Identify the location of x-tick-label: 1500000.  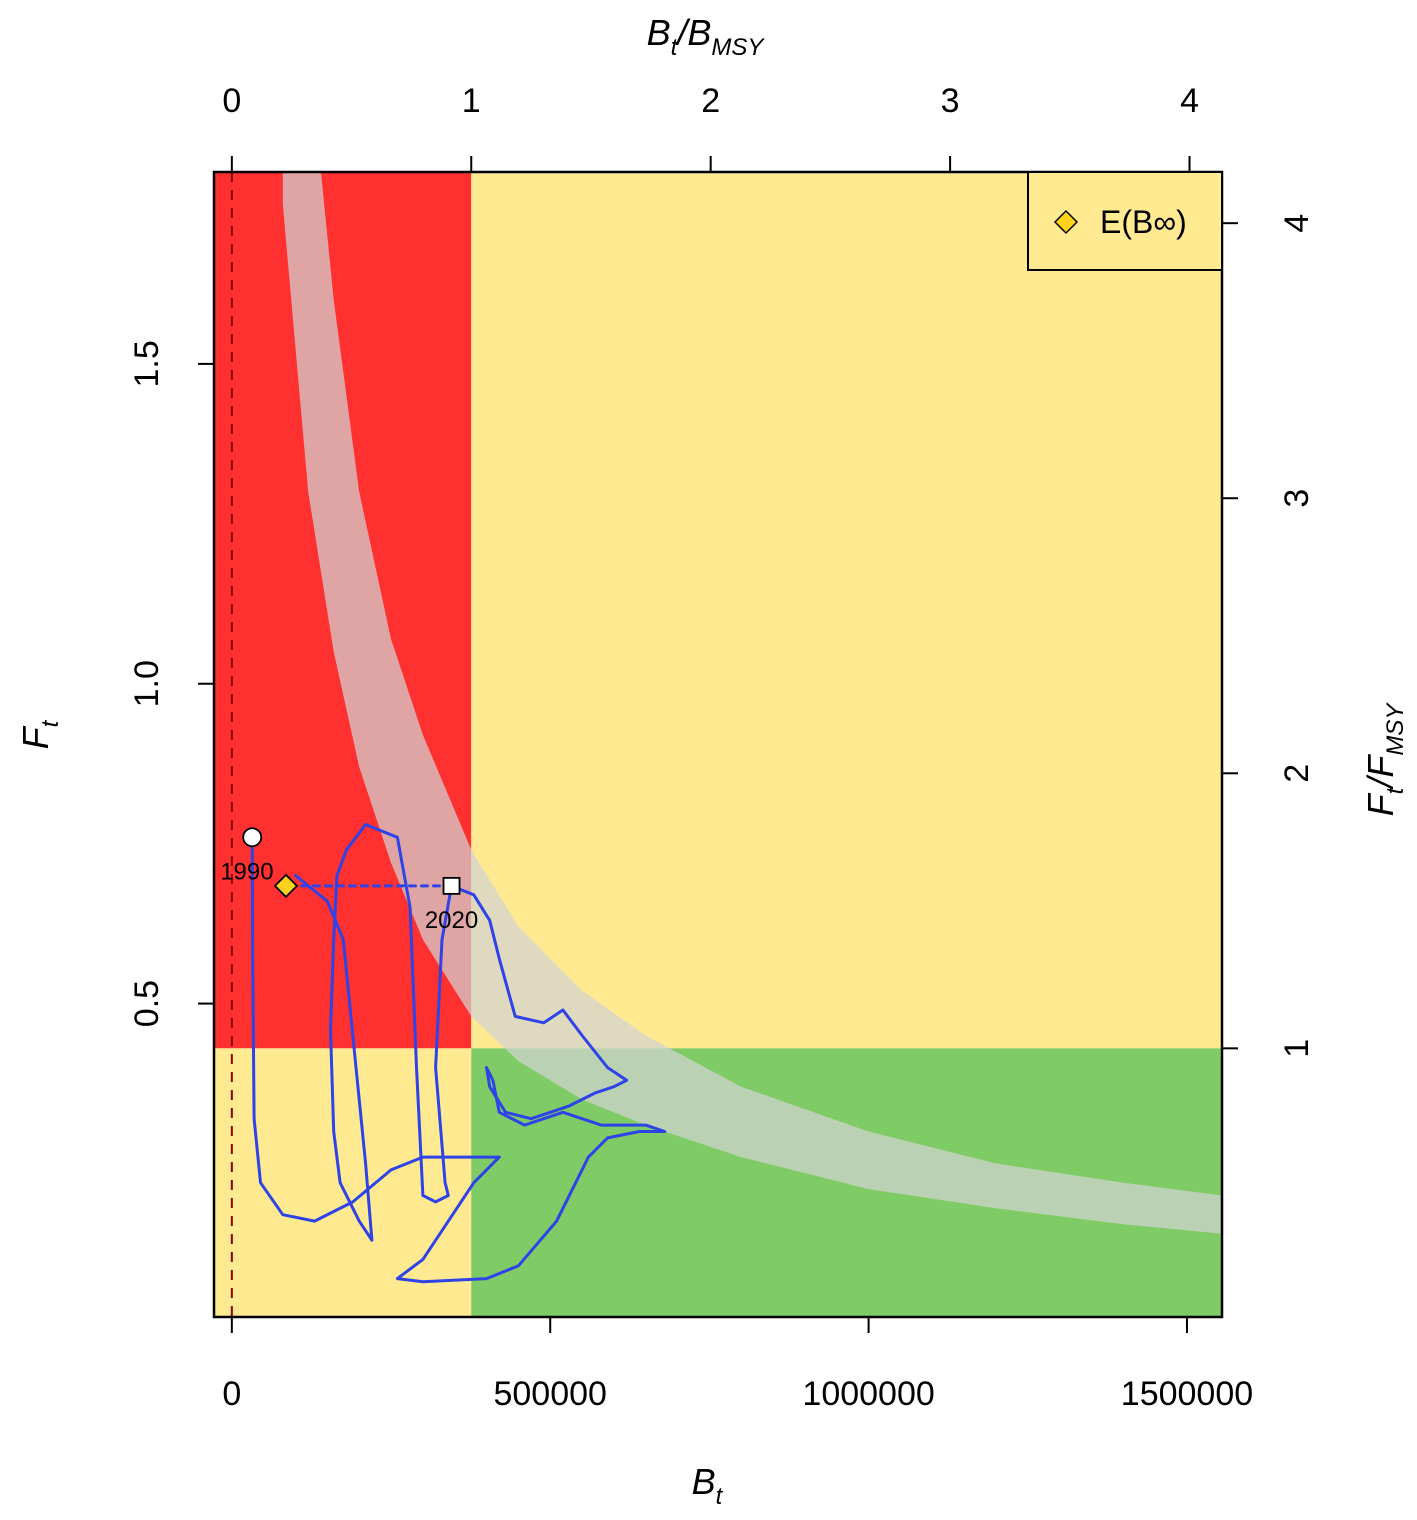
(1187, 1394).